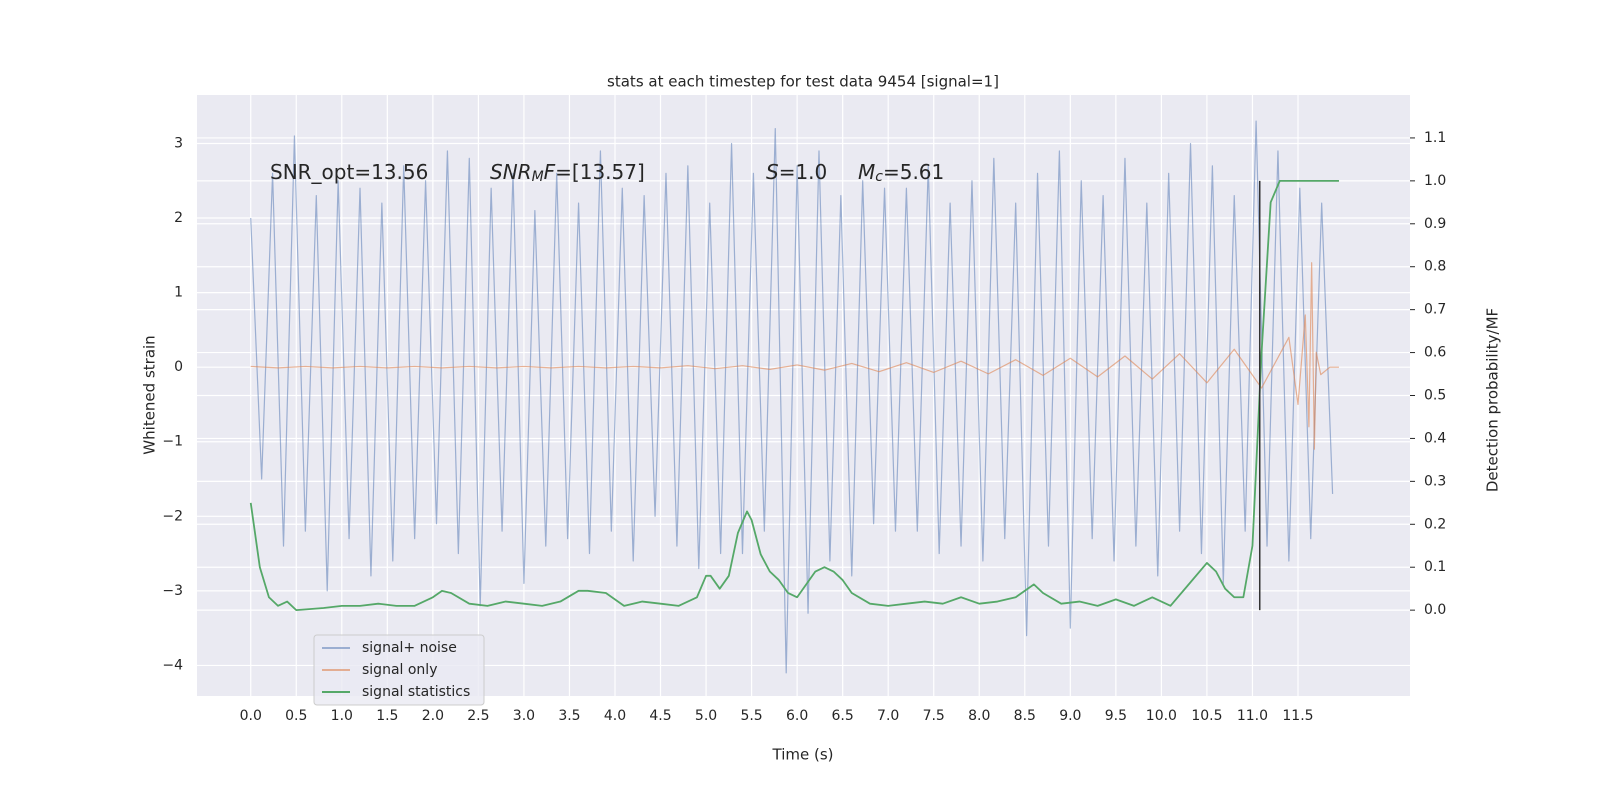  What do you see at coordinates (888, 716) in the screenshot?
I see `x-tick-label: 7.0` at bounding box center [888, 716].